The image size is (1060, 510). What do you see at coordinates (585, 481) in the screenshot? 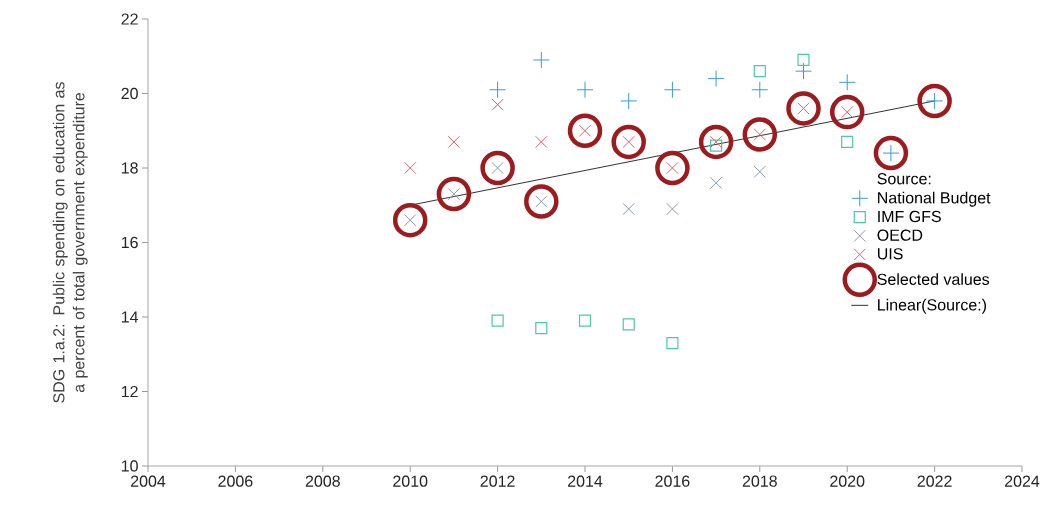
I see `x-tick-label: 2014` at bounding box center [585, 481].